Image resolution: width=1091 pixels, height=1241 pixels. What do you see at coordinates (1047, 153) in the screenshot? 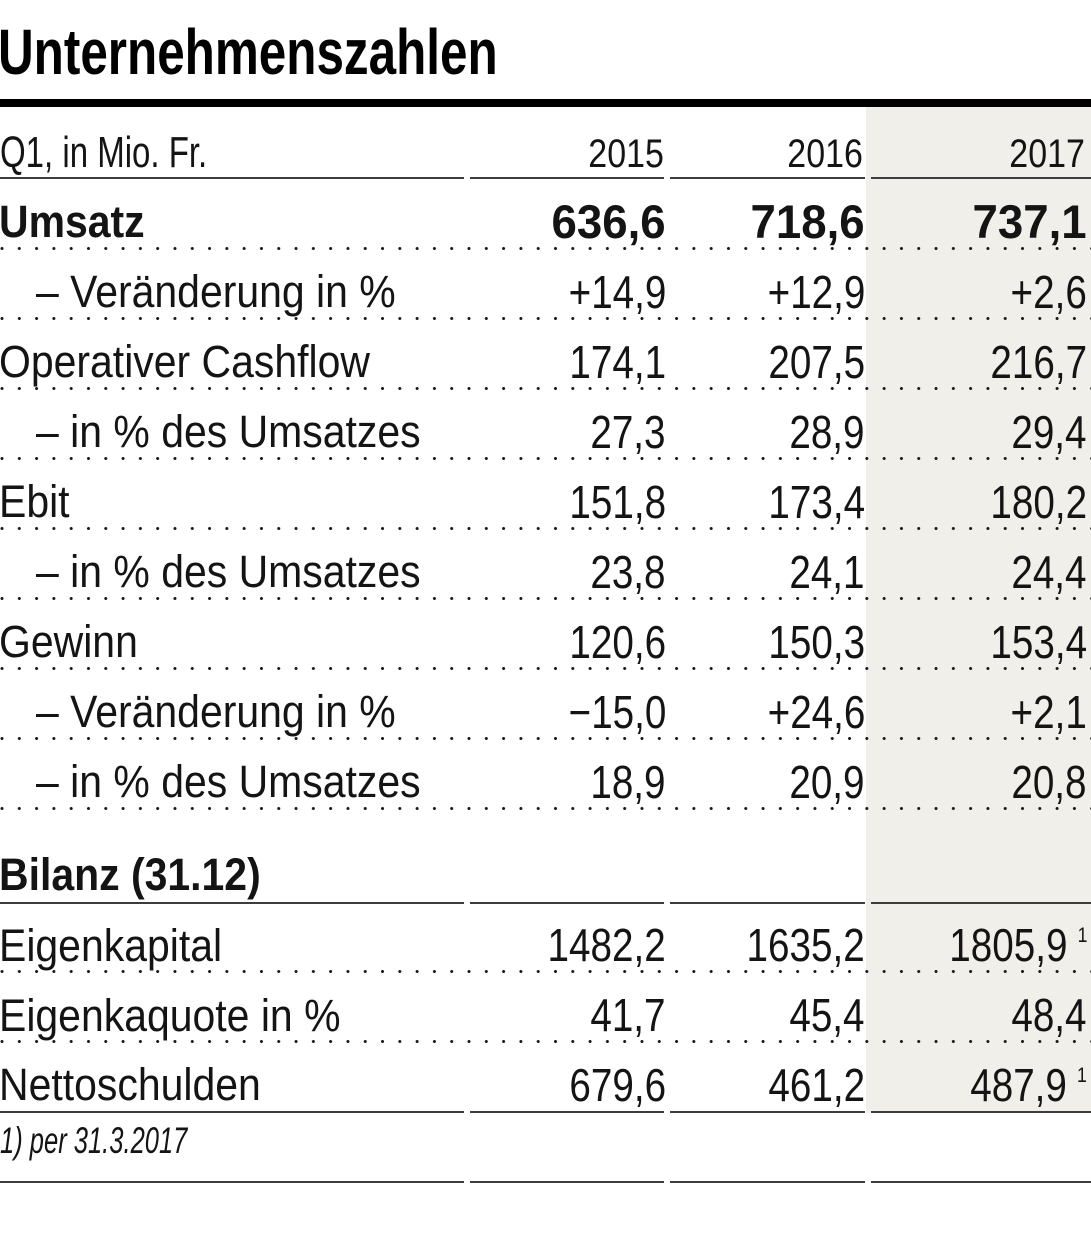
I see `column-header-2017: 2017` at bounding box center [1047, 153].